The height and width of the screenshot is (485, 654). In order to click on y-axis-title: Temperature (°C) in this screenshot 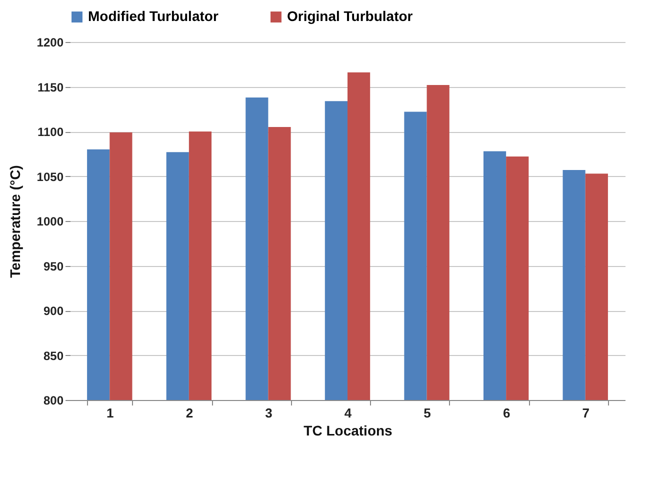, I will do `click(14, 221)`.